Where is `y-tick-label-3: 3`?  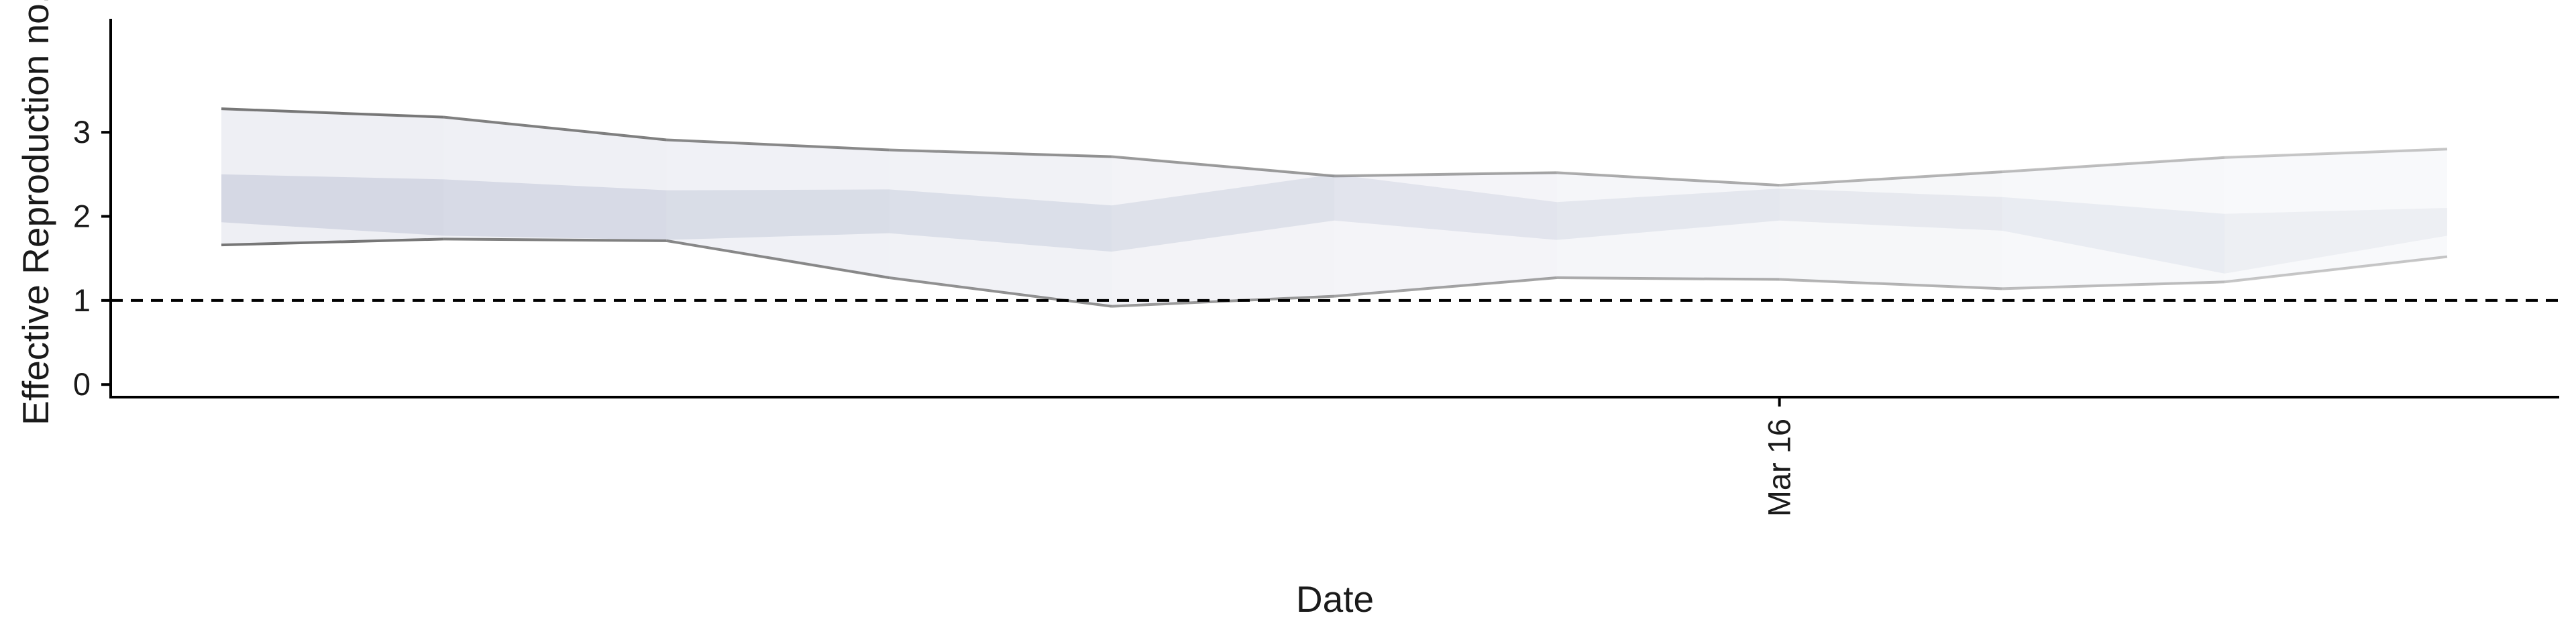
y-tick-label-3: 3 is located at coordinates (82, 132).